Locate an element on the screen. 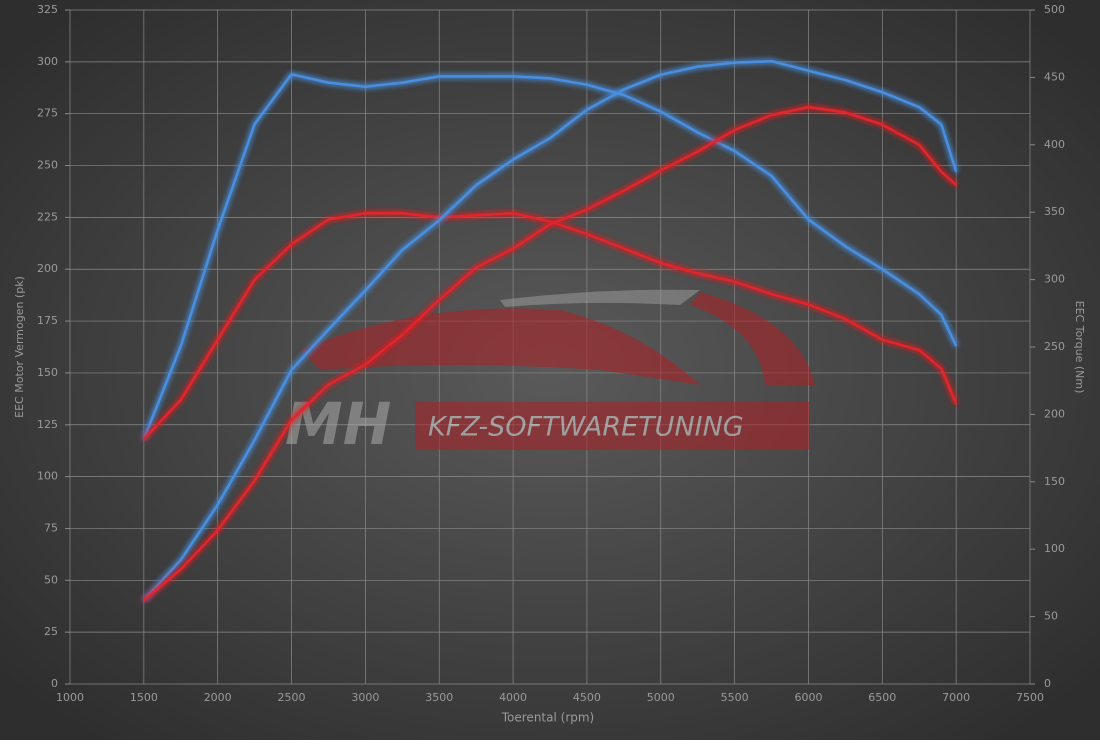  logo-band is located at coordinates (612, 426).